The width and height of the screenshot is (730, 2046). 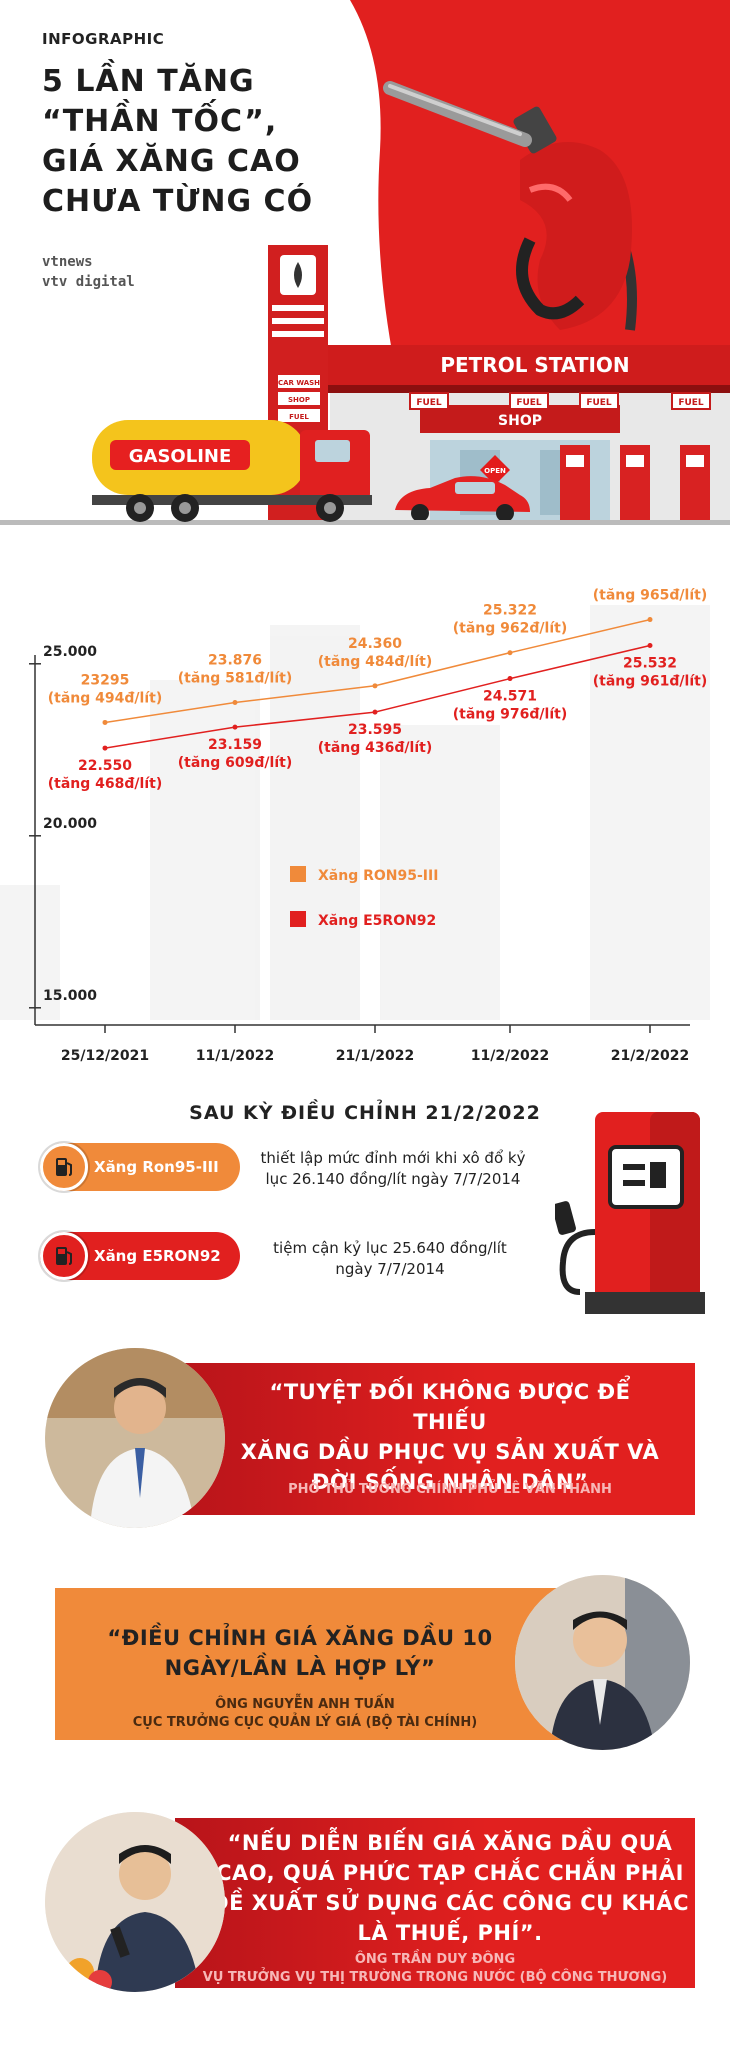 What do you see at coordinates (510, 715) in the screenshot?
I see `change-label: (tăng 976đ/lít)` at bounding box center [510, 715].